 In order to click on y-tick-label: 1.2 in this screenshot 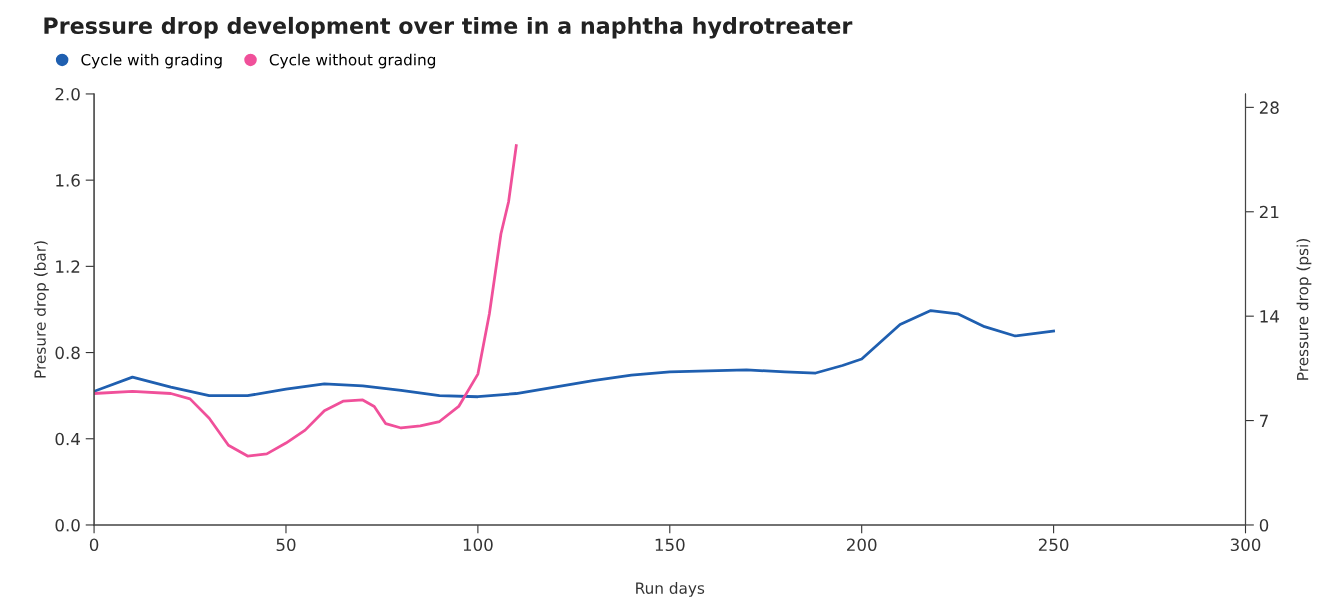, I will do `click(68, 266)`.